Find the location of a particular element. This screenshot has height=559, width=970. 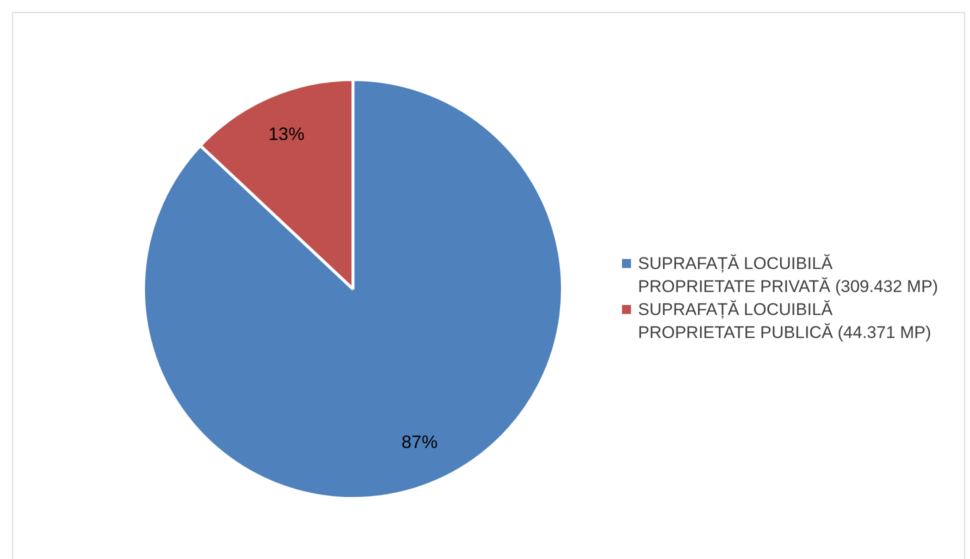

data-label: 87% is located at coordinates (420, 442).